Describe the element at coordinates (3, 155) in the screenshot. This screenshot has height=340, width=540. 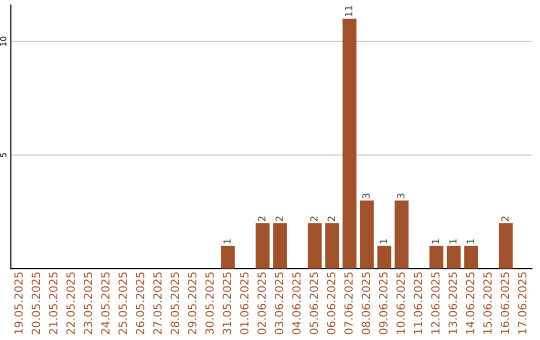
I see `y-tick-label: 5` at that location.